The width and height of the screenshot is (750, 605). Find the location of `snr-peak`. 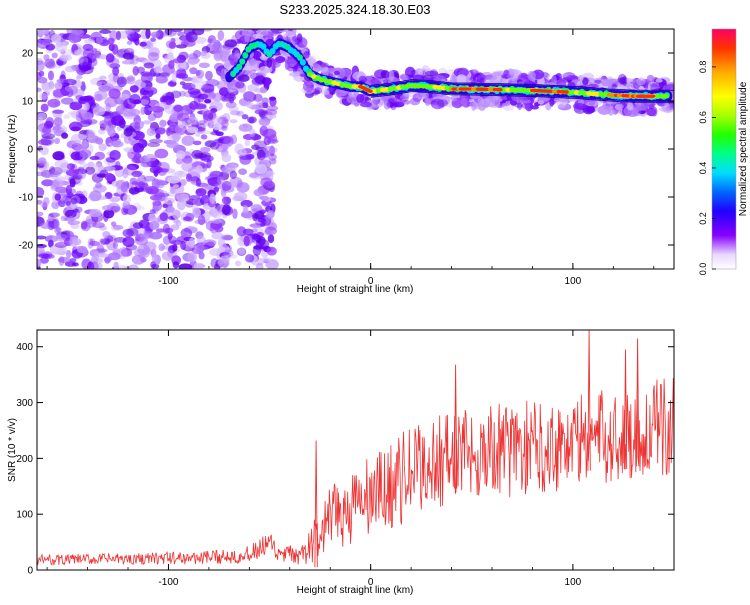

snr-peak is located at coordinates (589, 400).